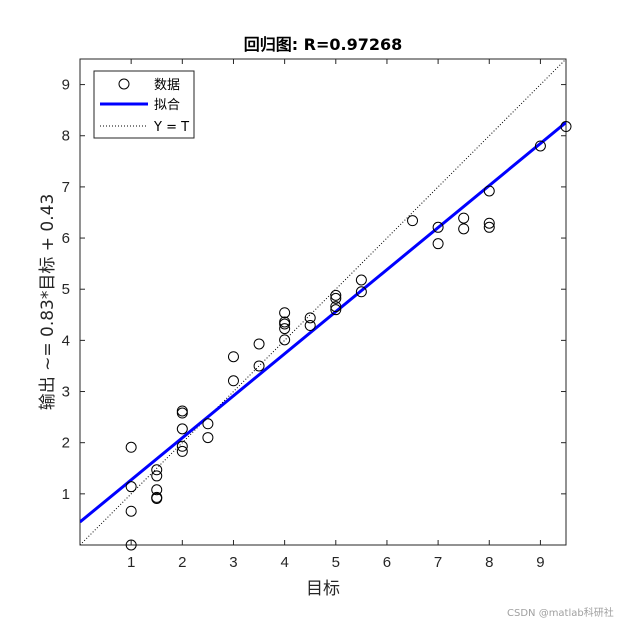  I want to click on y-tick-label: 7, so click(66, 187).